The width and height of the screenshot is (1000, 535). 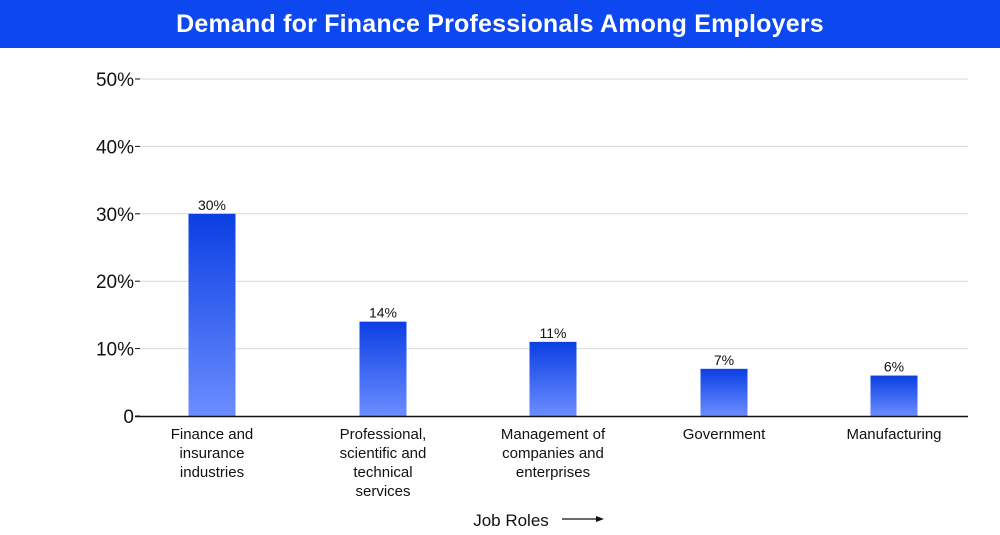 I want to click on bar-value-label: 11%, so click(x=553, y=333).